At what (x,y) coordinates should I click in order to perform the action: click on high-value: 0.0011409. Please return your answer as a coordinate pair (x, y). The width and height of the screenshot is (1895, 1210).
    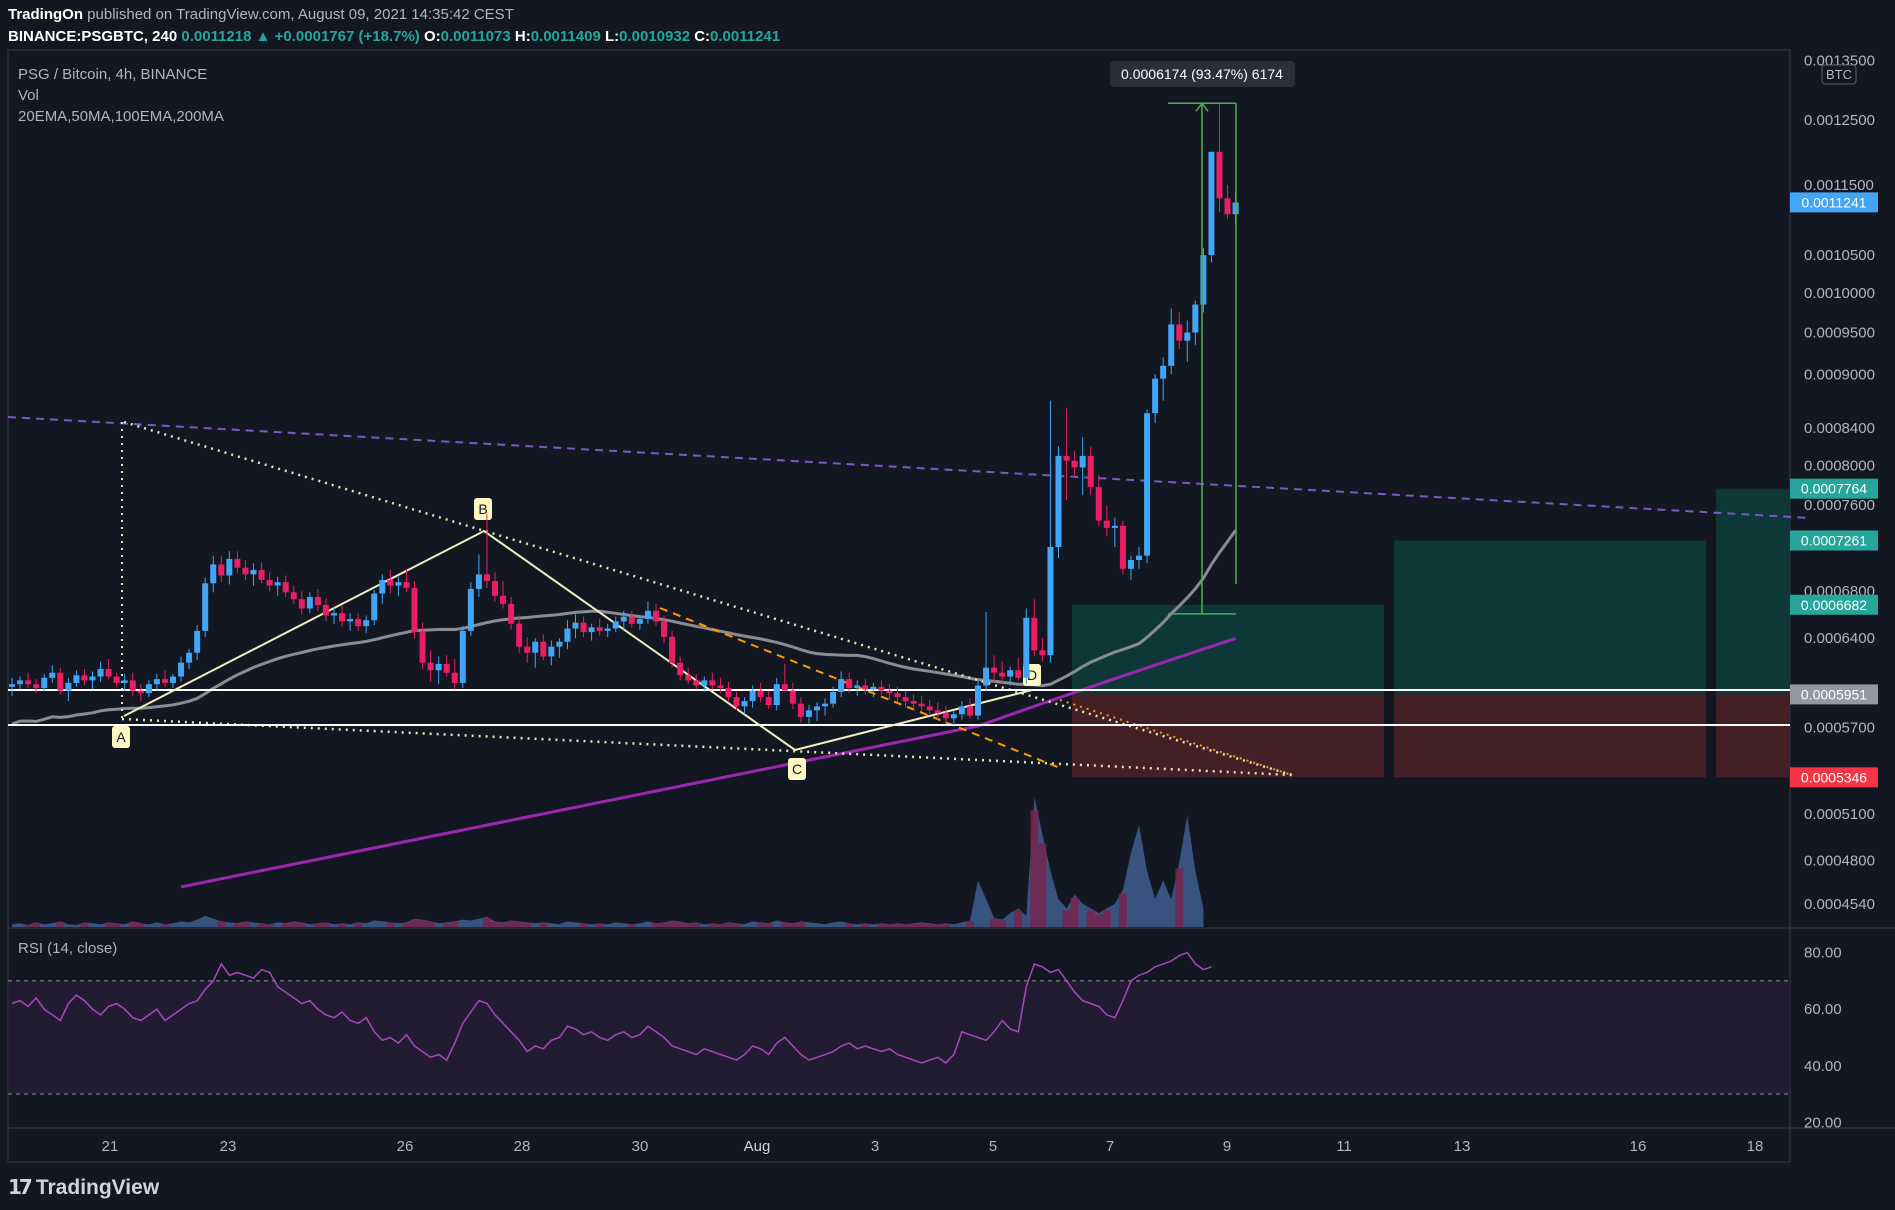
    Looking at the image, I should click on (565, 36).